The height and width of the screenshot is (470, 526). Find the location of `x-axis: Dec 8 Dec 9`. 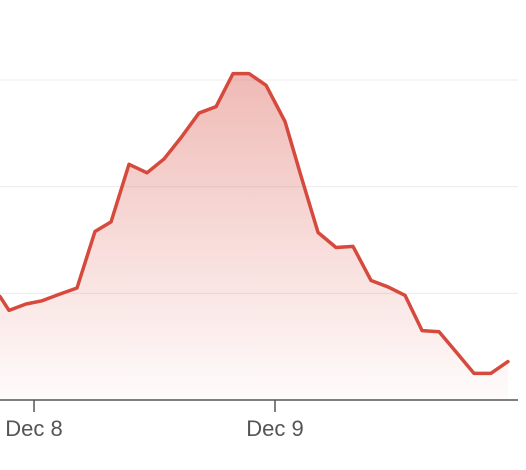

x-axis: Dec 8 Dec 9 is located at coordinates (154, 420).